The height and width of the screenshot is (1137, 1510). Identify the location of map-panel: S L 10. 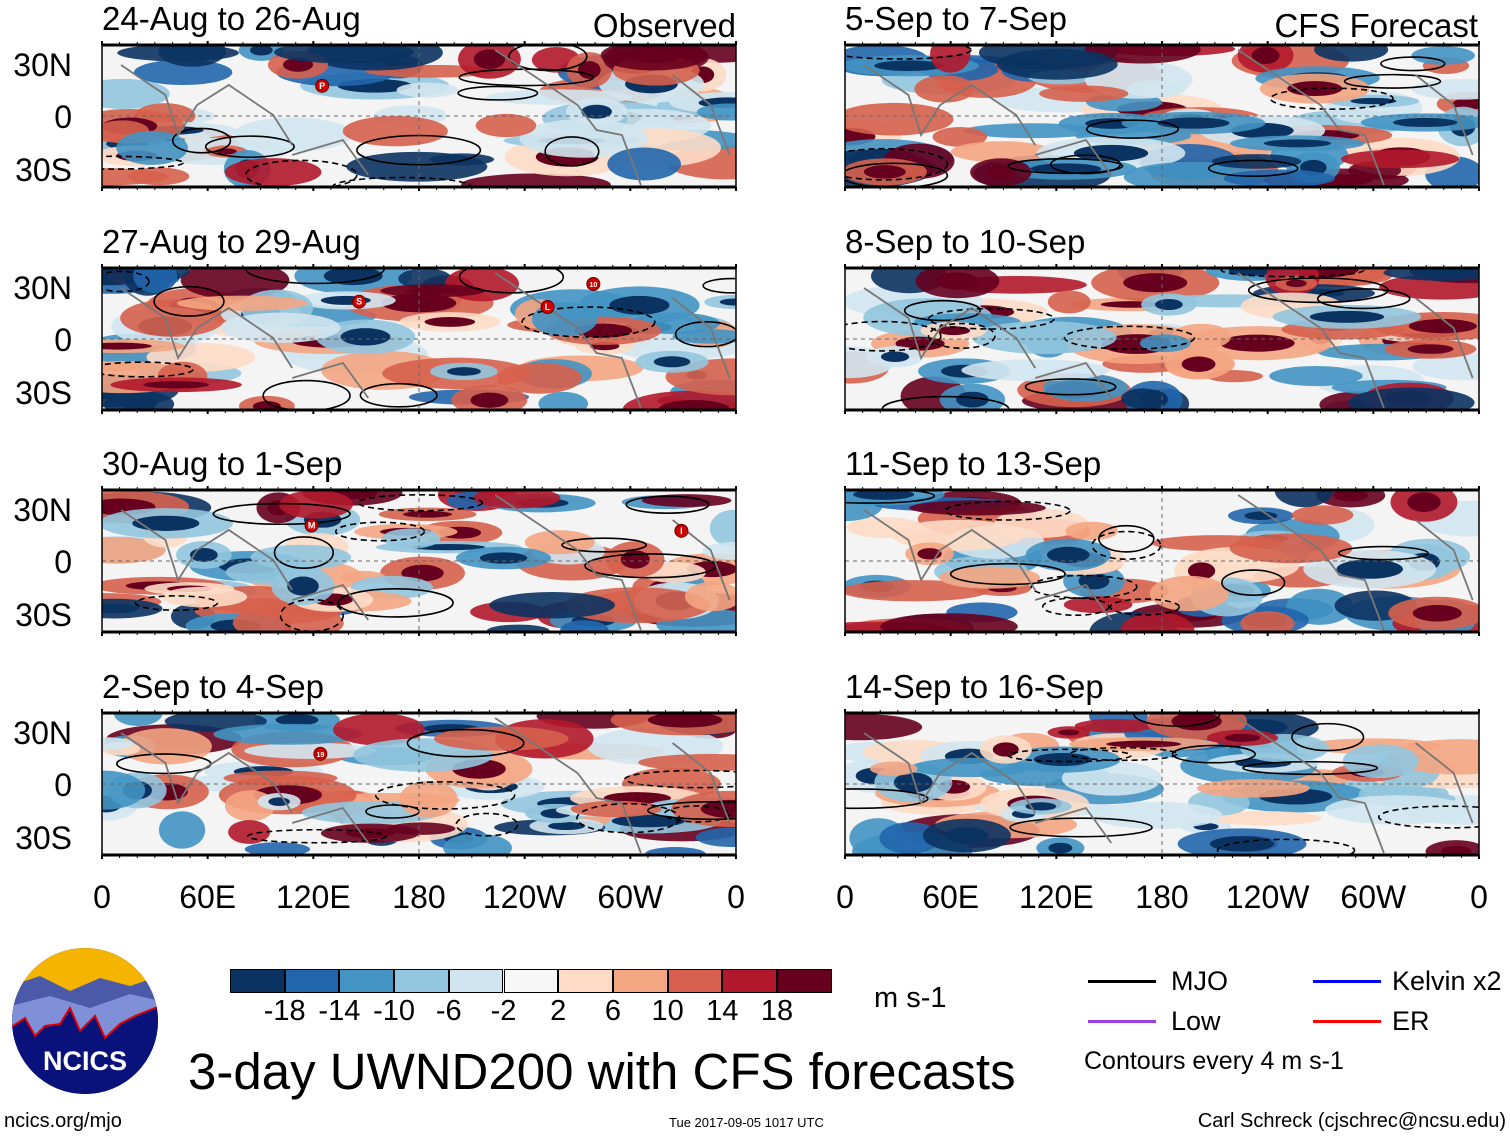
(419, 339).